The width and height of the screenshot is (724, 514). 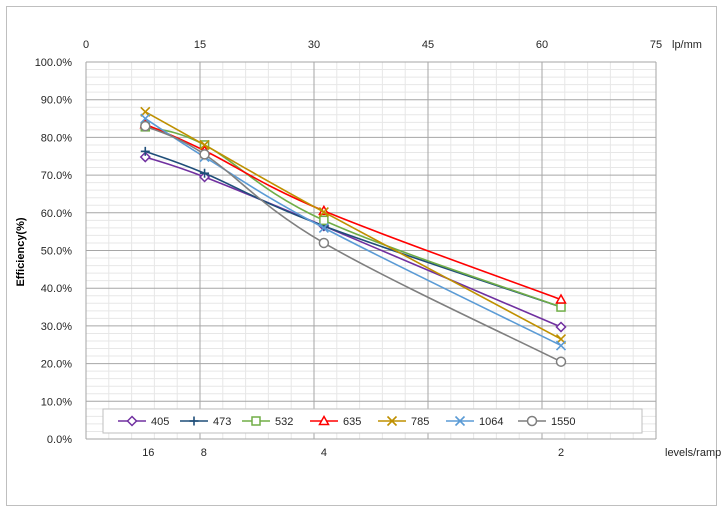 What do you see at coordinates (56, 365) in the screenshot?
I see `y-tick-label: 20.0%` at bounding box center [56, 365].